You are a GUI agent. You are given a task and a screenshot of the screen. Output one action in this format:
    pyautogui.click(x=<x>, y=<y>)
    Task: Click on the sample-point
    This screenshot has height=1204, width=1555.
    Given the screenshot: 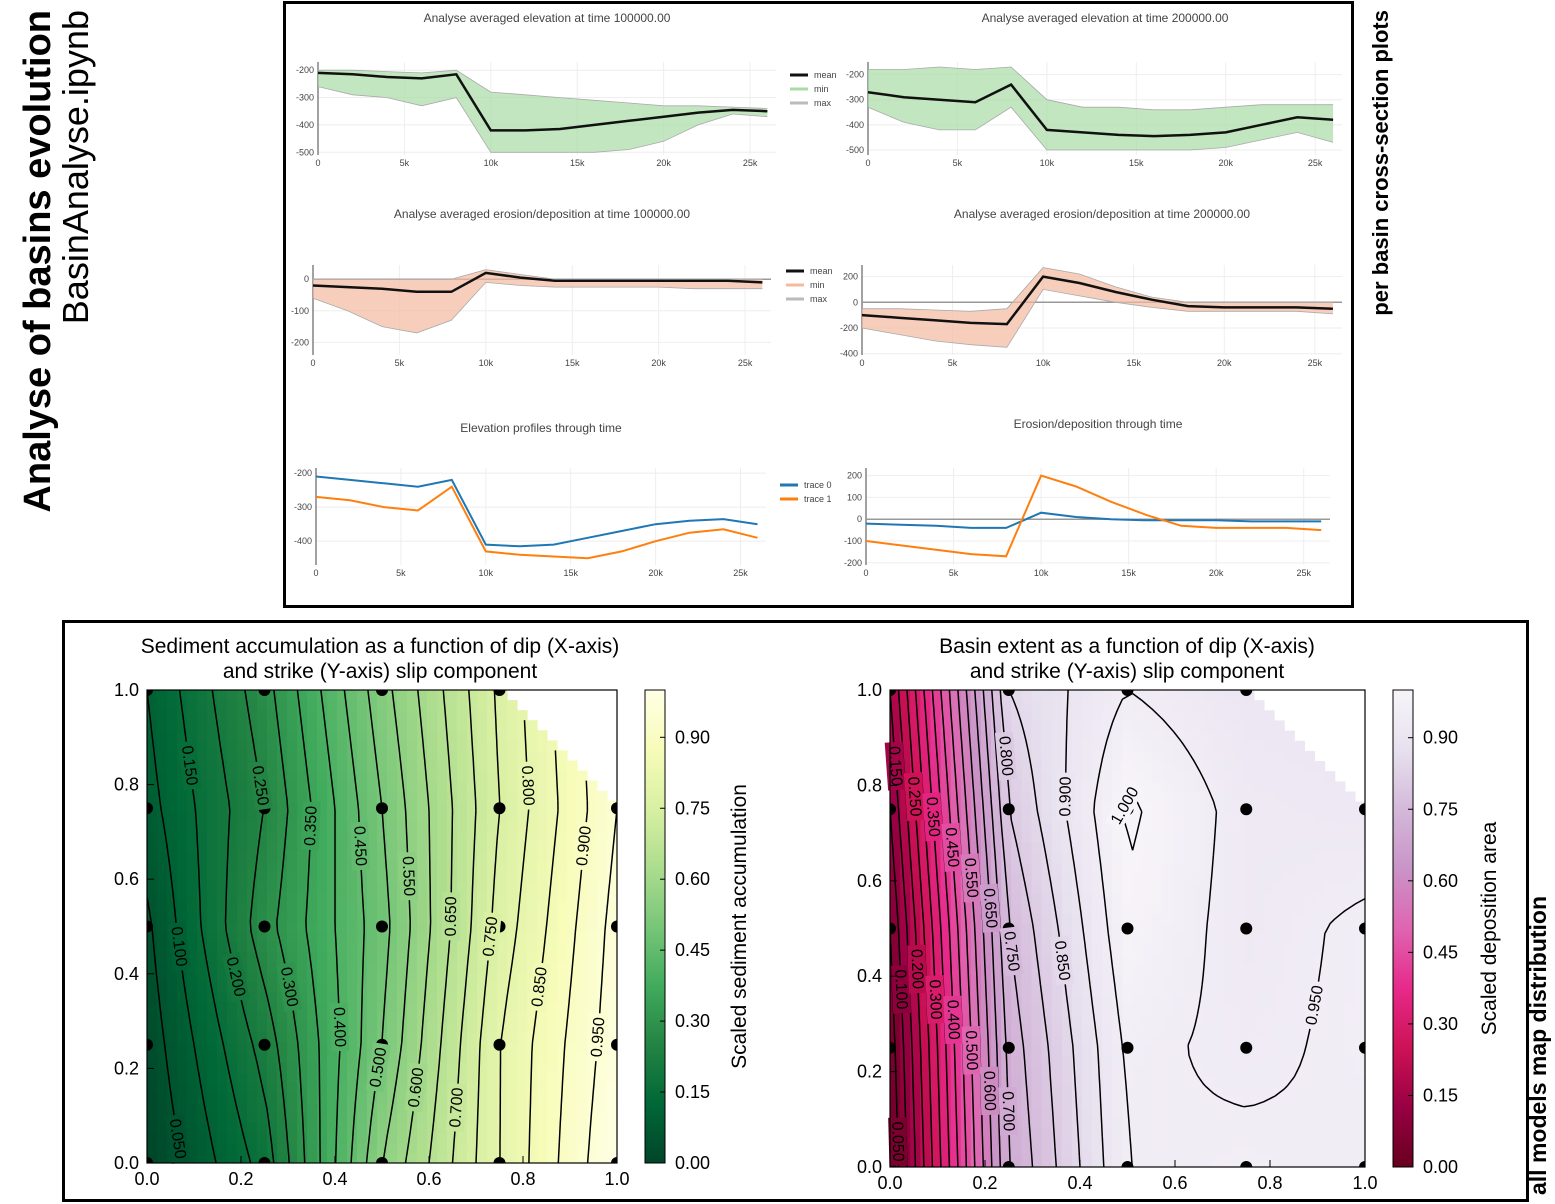 What is the action you would take?
    pyautogui.click(x=893, y=1047)
    